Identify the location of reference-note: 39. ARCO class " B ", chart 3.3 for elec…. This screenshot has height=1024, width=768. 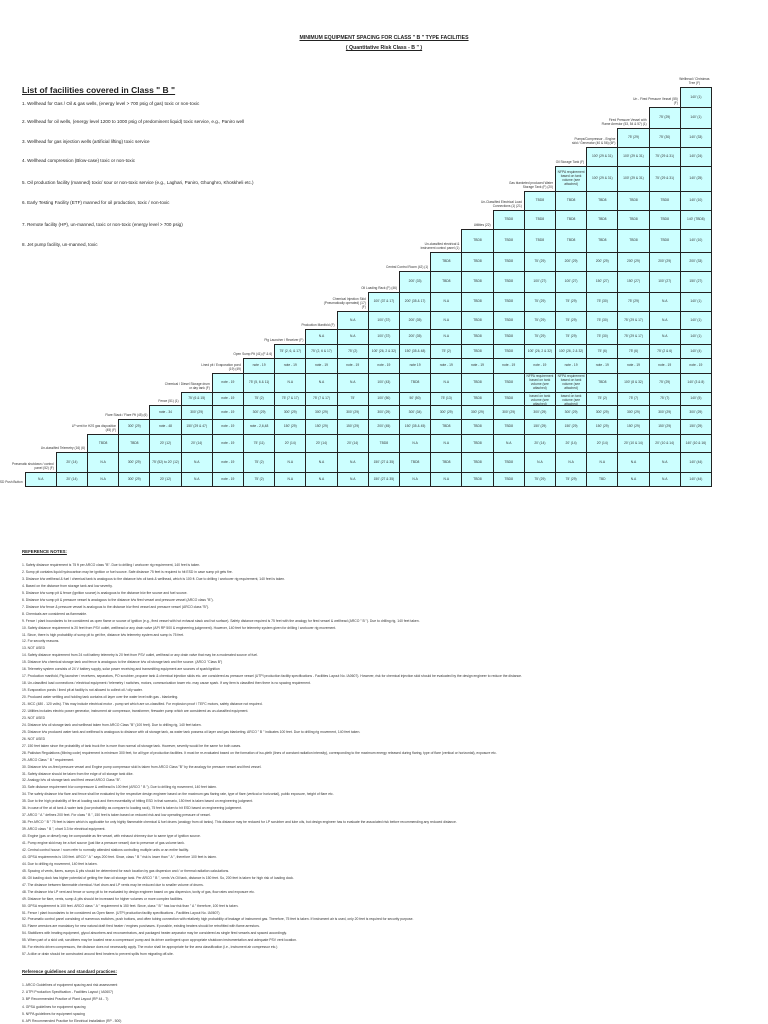
(64, 829).